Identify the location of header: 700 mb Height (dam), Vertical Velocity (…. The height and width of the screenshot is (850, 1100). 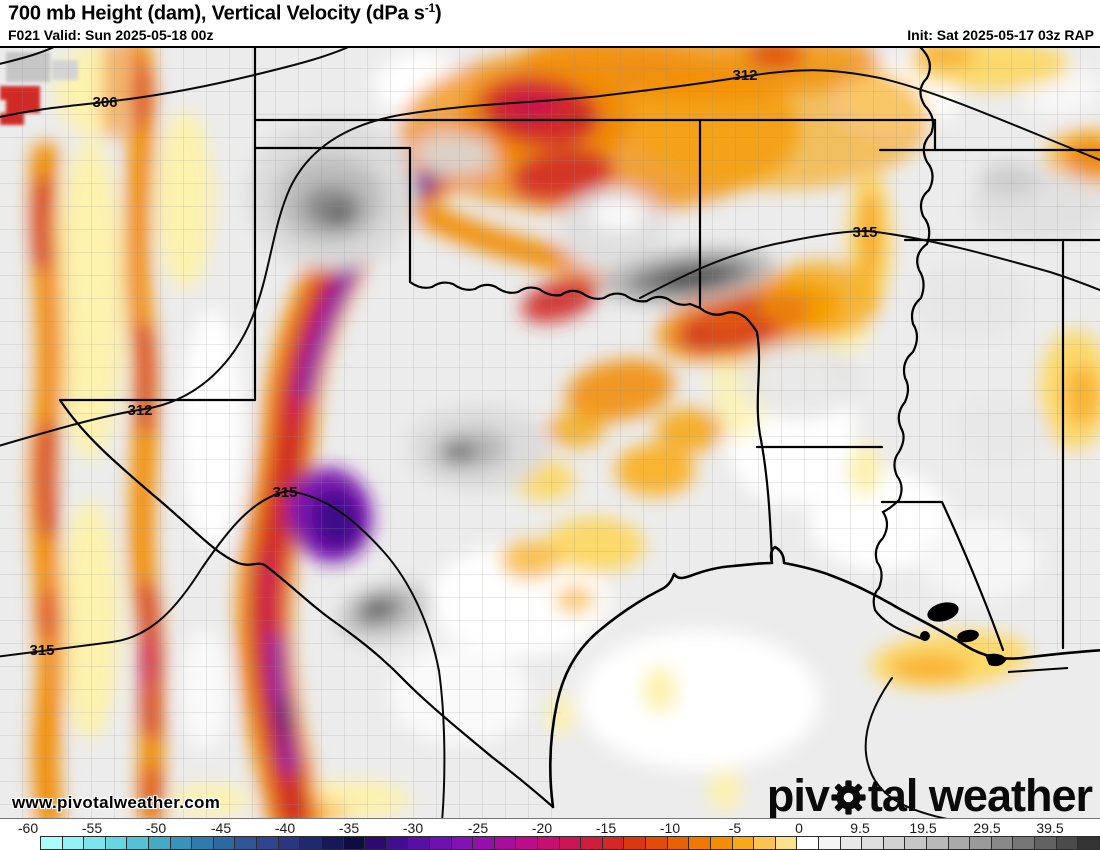
(550, 24).